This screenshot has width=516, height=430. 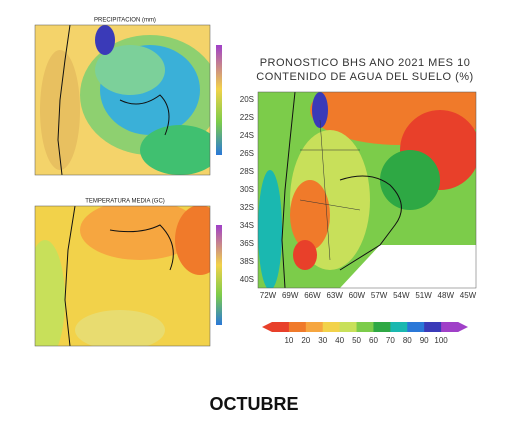 What do you see at coordinates (305, 340) in the screenshot?
I see `colorbar-label: 20` at bounding box center [305, 340].